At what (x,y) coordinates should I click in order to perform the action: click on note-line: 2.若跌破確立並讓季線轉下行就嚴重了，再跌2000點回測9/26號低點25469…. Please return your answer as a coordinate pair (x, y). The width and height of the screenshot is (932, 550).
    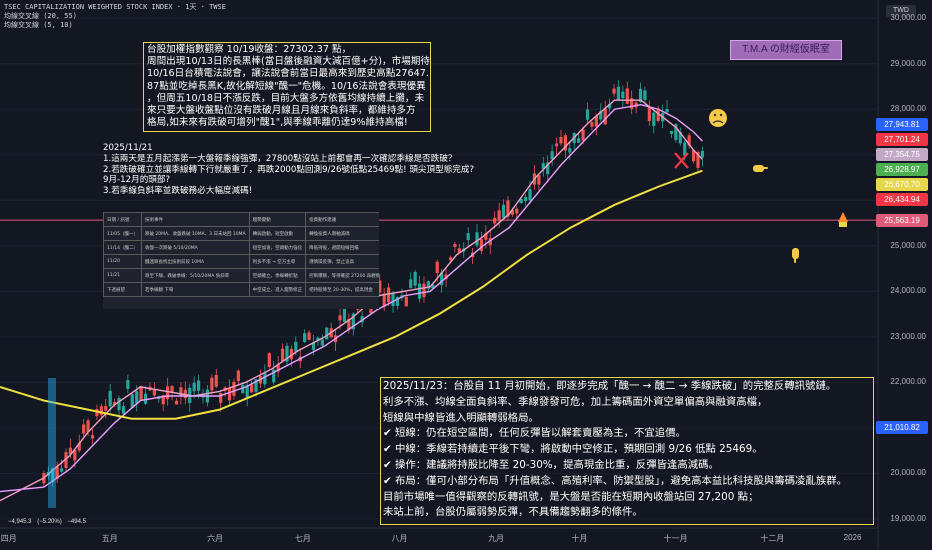
    Looking at the image, I should click on (289, 169).